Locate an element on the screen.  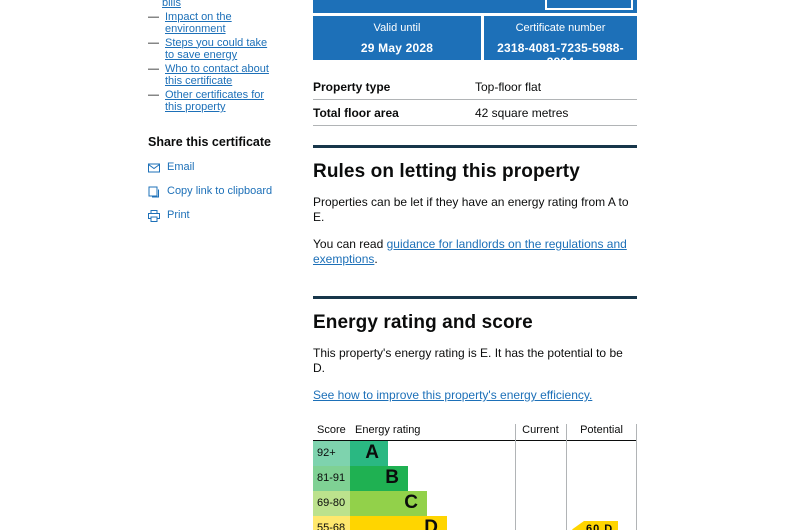
contents-item-environment: — Impact on the environment is located at coordinates (212, 23).